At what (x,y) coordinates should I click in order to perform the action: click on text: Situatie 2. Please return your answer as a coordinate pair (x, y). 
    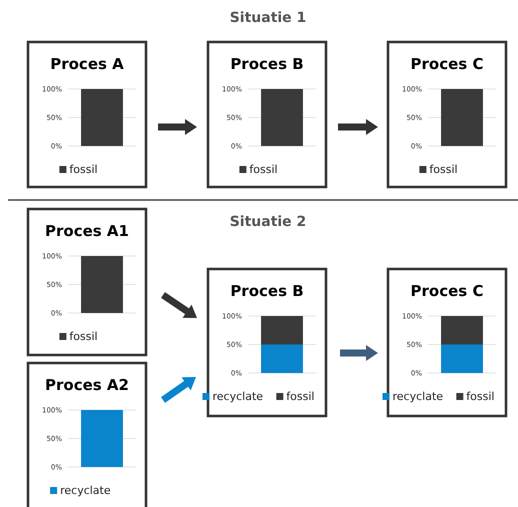
    Looking at the image, I should click on (268, 222).